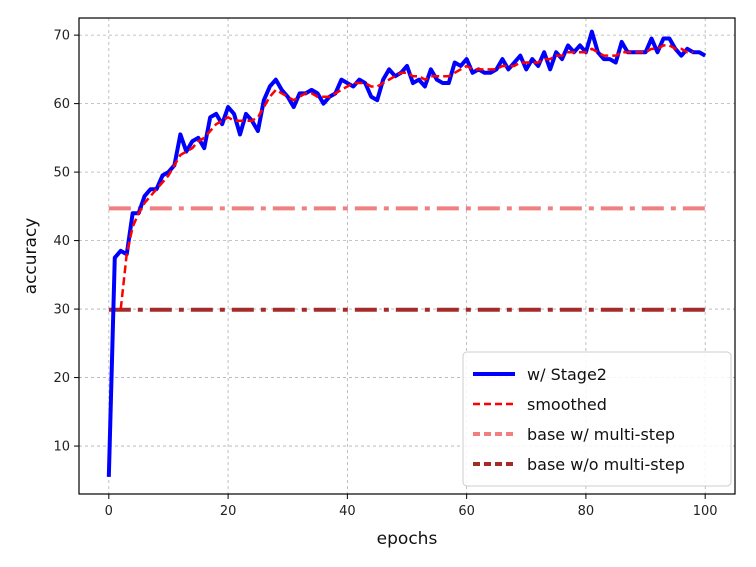  Describe the element at coordinates (61, 173) in the screenshot. I see `y-tick-label: 50` at that location.